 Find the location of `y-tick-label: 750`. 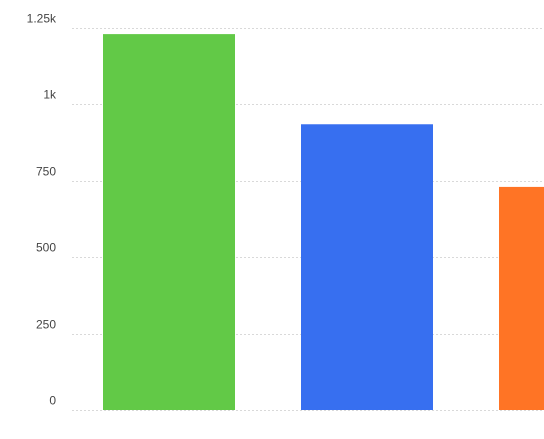

y-tick-label: 750 is located at coordinates (46, 172).